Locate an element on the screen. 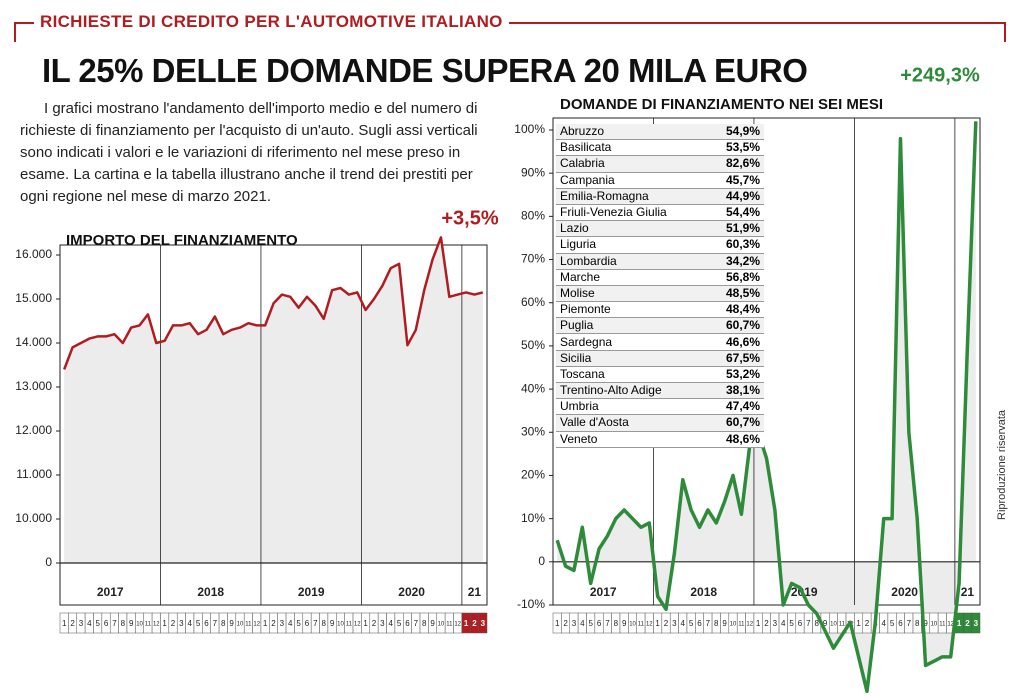 Image resolution: width=1024 pixels, height=700 pixels. region-value: 51,9% is located at coordinates (736, 229).